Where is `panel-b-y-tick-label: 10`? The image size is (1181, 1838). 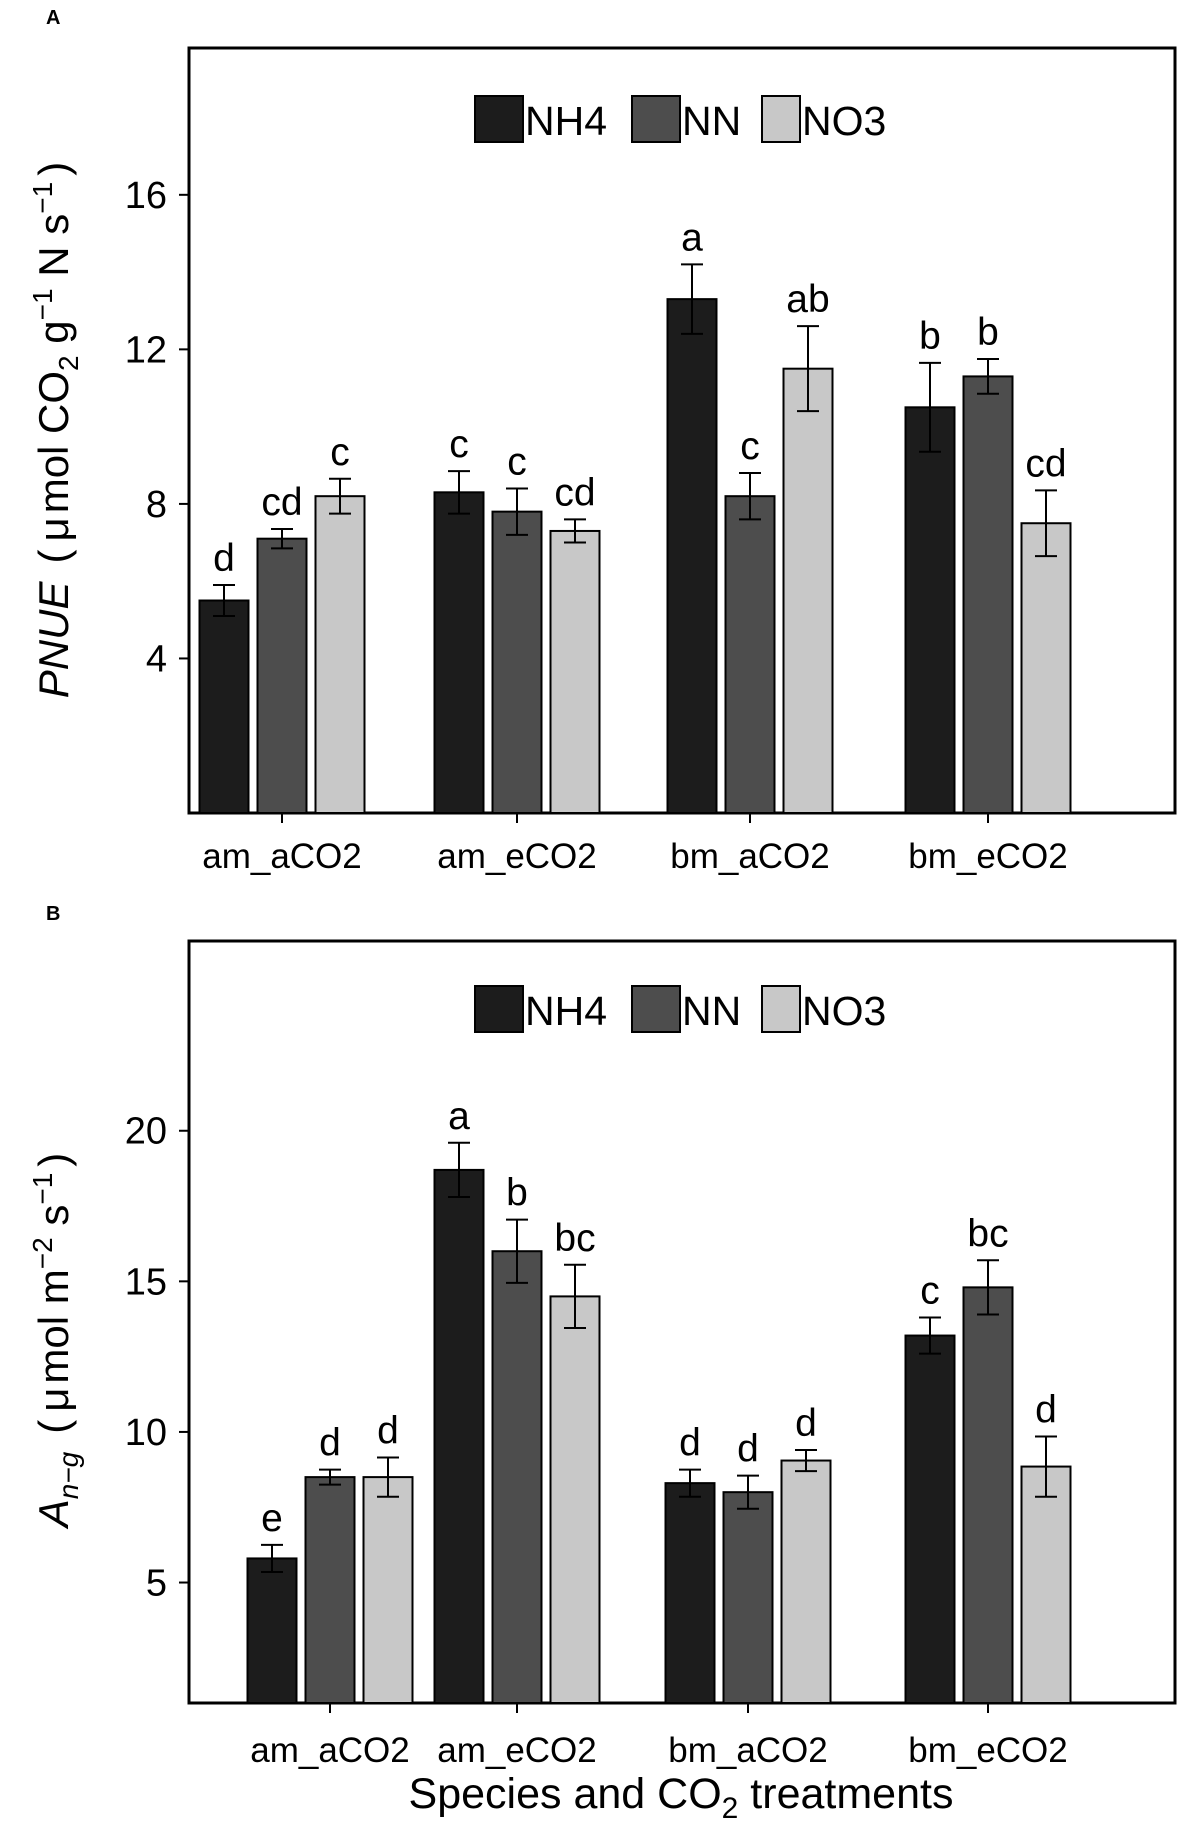 panel-b-y-tick-label: 10 is located at coordinates (146, 1433).